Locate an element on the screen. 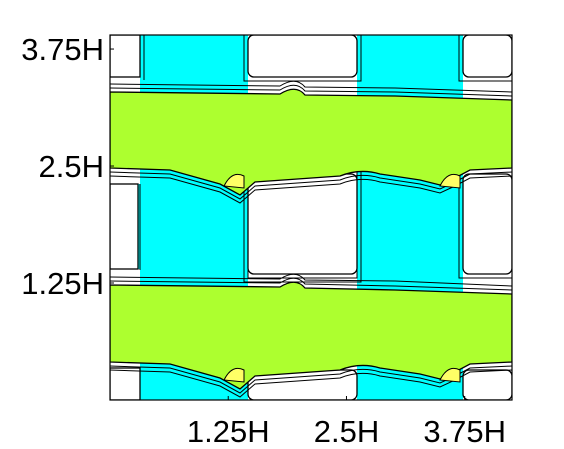 Image resolution: width=564 pixels, height=449 pixels. x-tick-label-1: 2.5H is located at coordinates (346, 431).